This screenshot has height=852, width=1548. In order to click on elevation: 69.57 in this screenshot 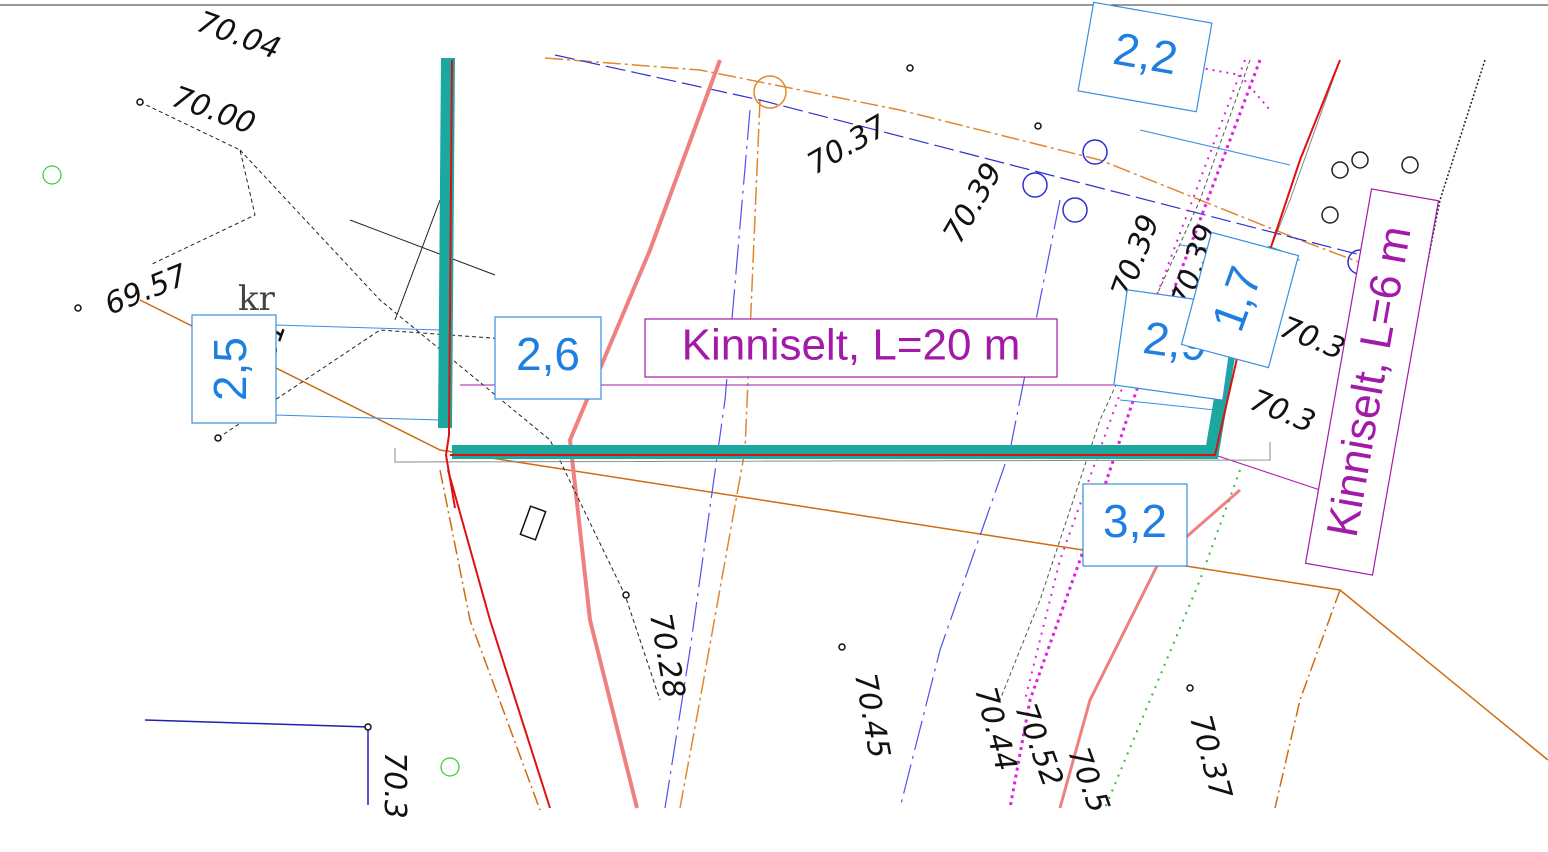, I will do `click(146, 290)`.